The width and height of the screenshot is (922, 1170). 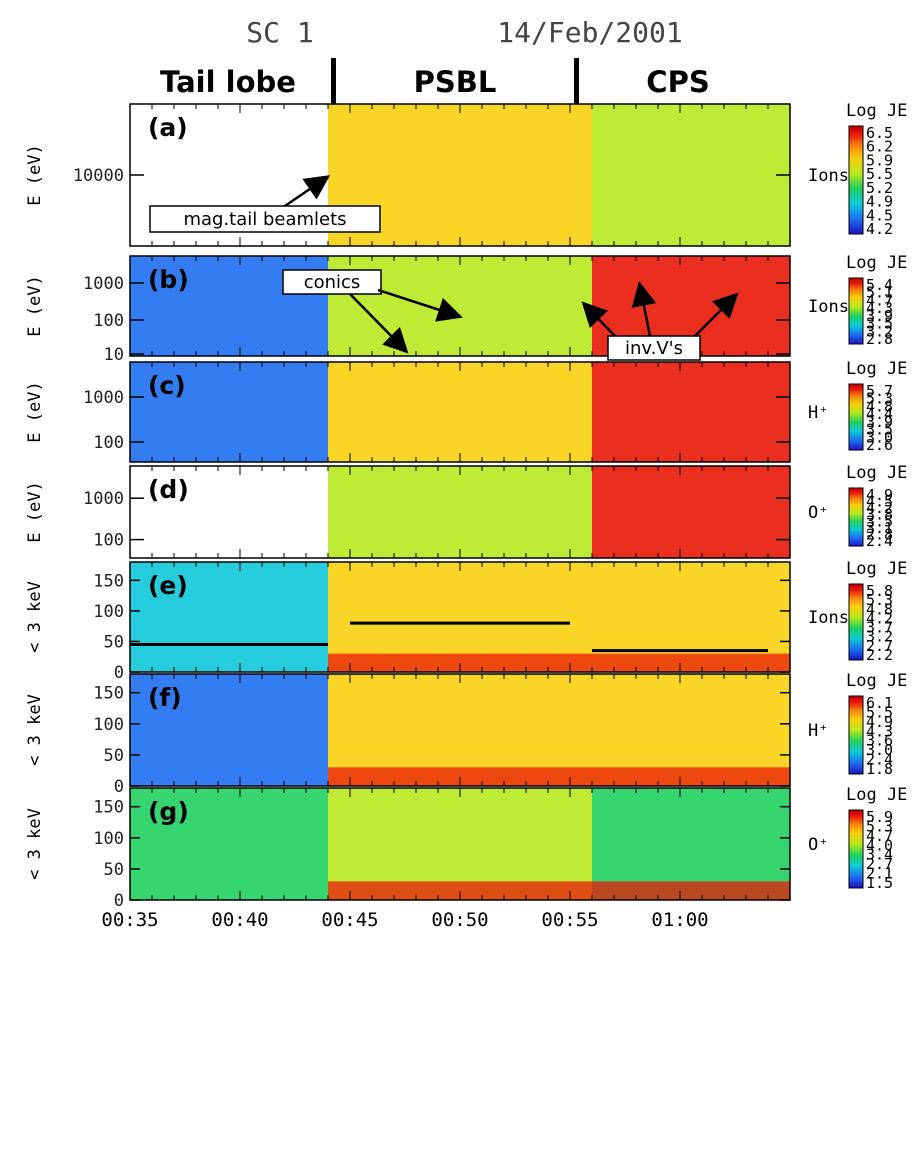 I want to click on panel-letter: (f), so click(x=165, y=697).